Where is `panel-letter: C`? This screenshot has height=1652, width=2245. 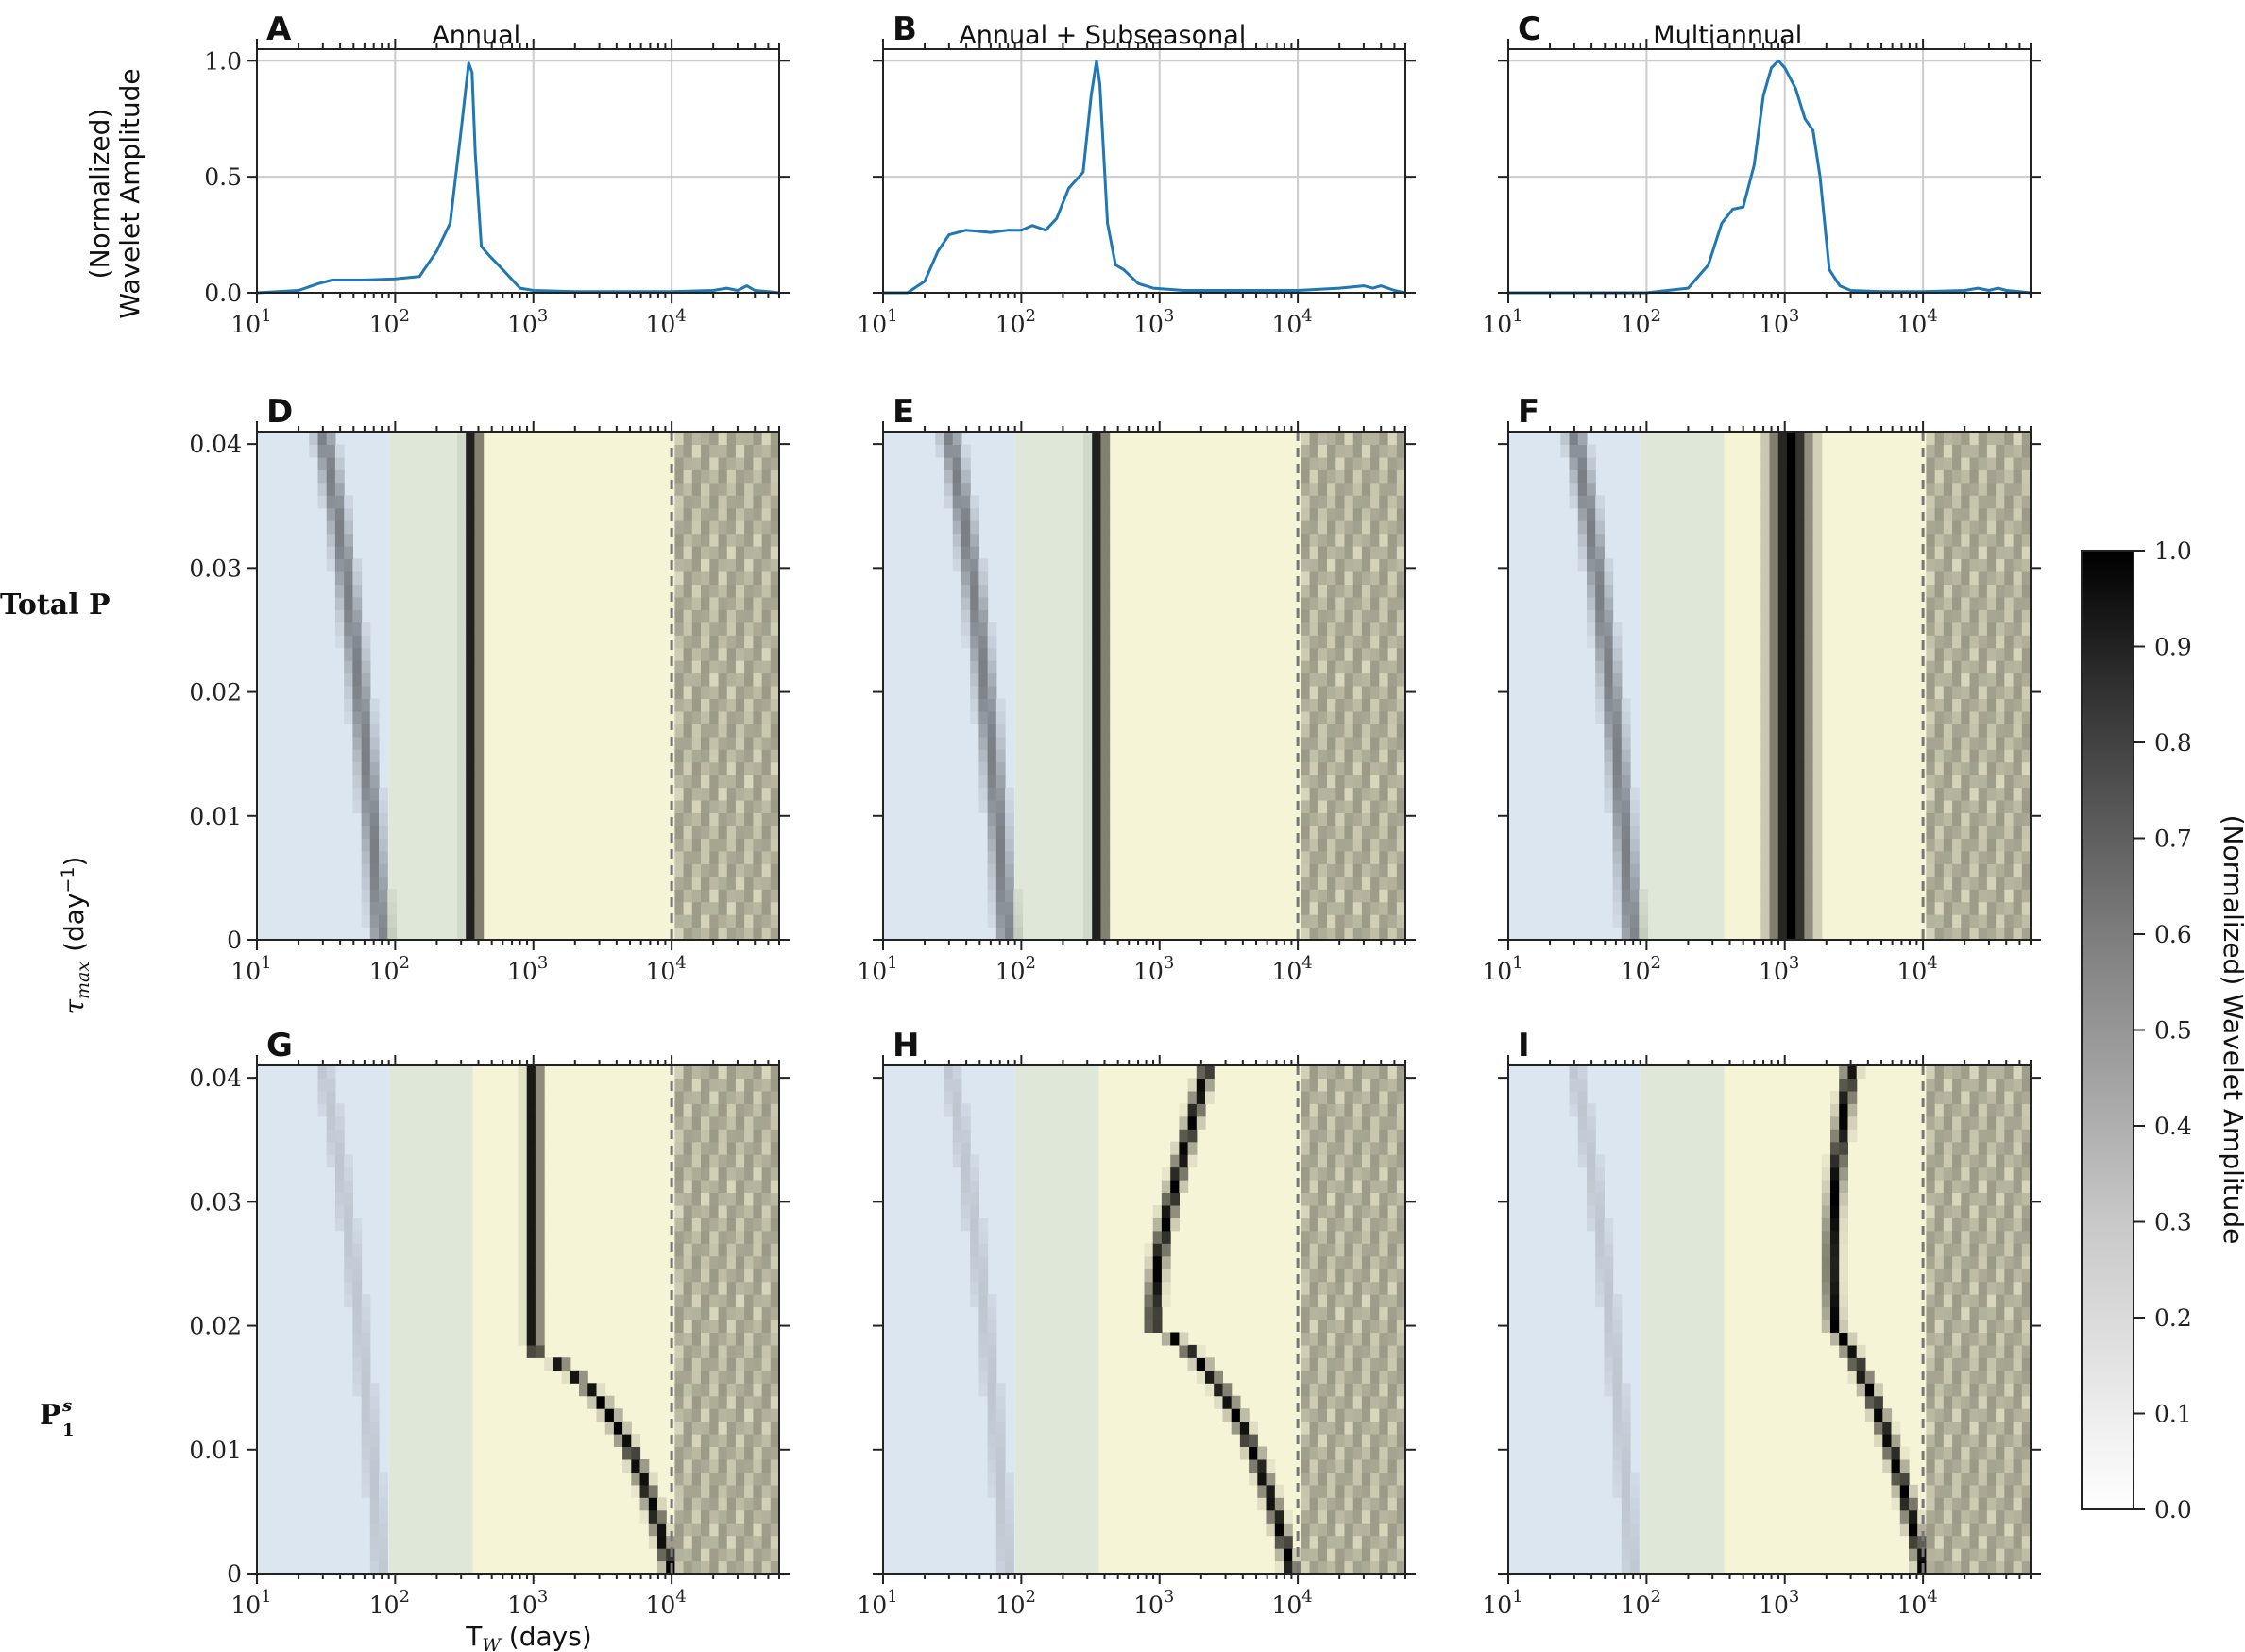 panel-letter: C is located at coordinates (1529, 29).